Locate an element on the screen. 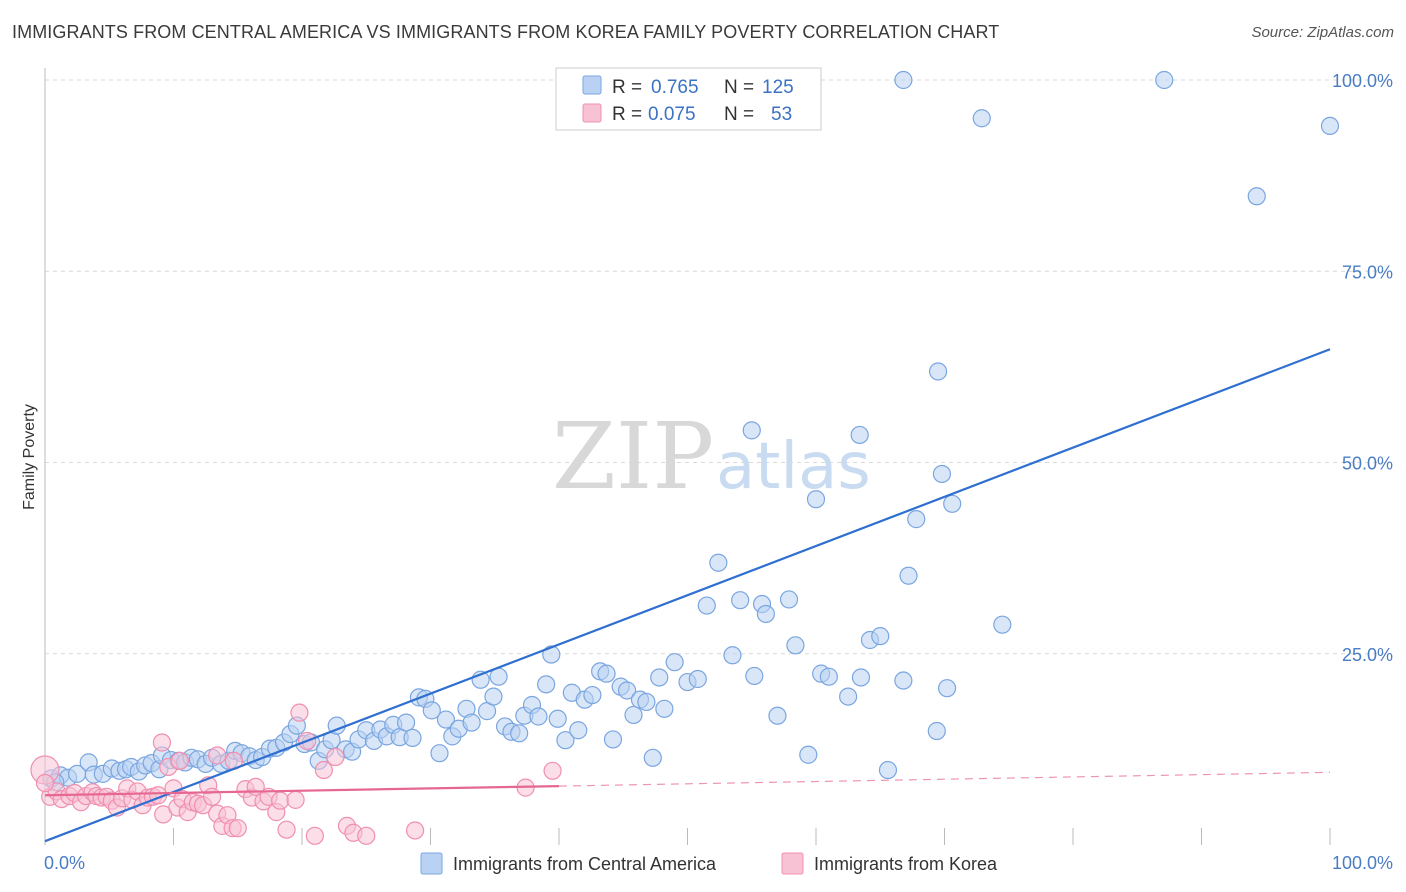  bottom-legend-swatch-pink is located at coordinates (792, 863).